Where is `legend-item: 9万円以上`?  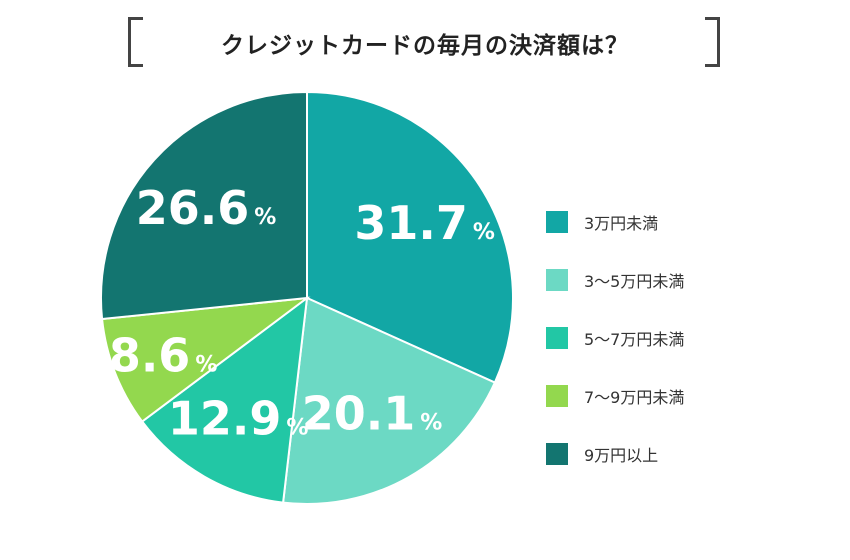
legend-item: 9万円以上 is located at coordinates (615, 453).